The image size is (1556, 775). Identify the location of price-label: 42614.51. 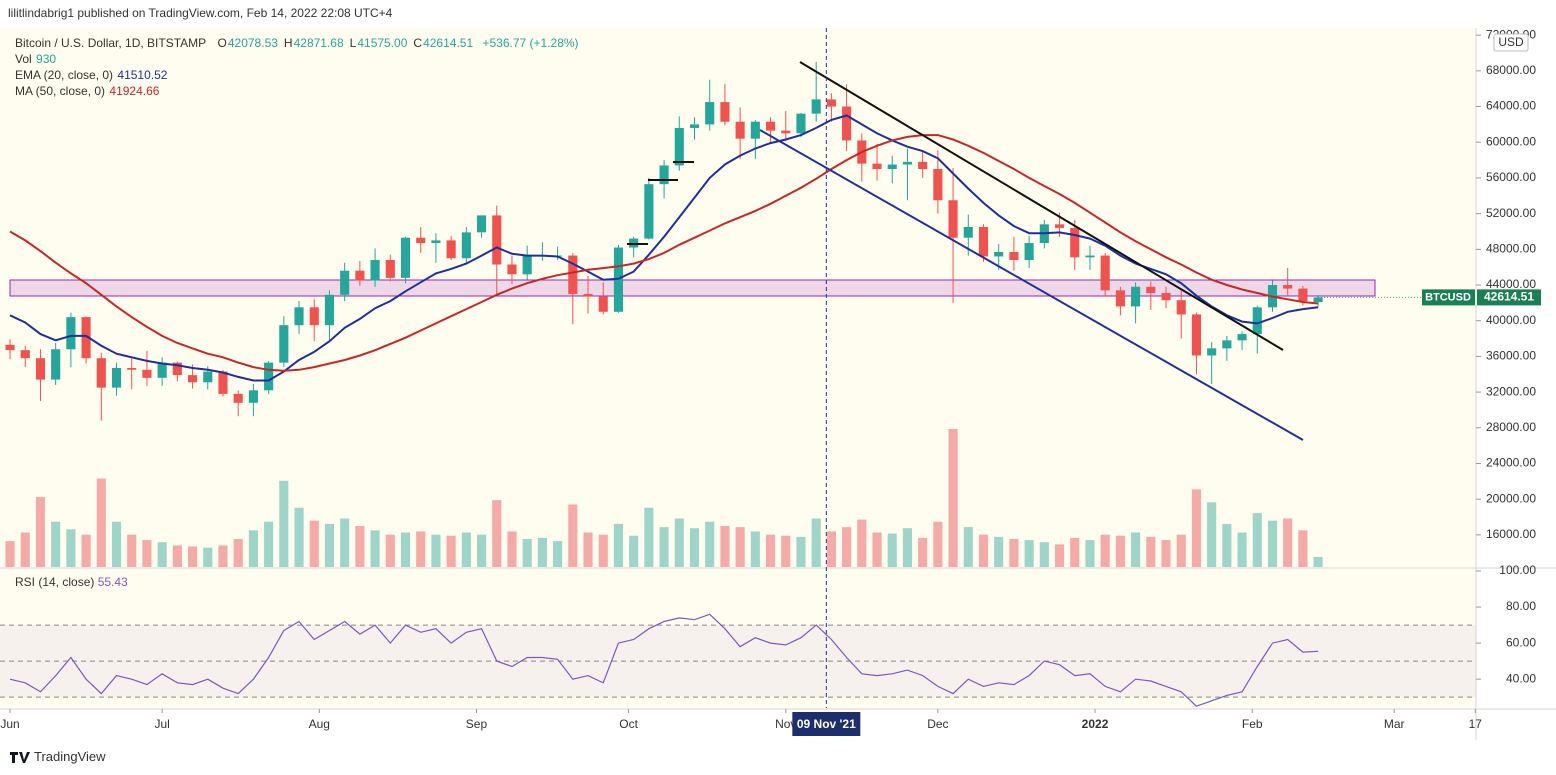
(1509, 297).